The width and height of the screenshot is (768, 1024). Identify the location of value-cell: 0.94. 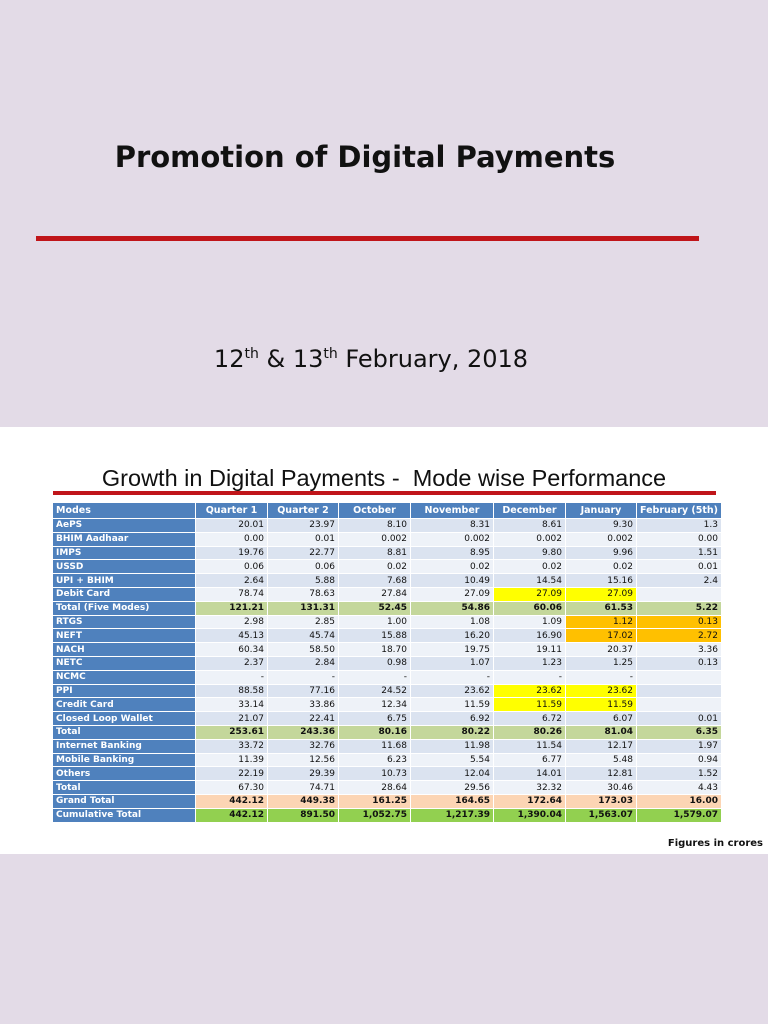
(679, 760).